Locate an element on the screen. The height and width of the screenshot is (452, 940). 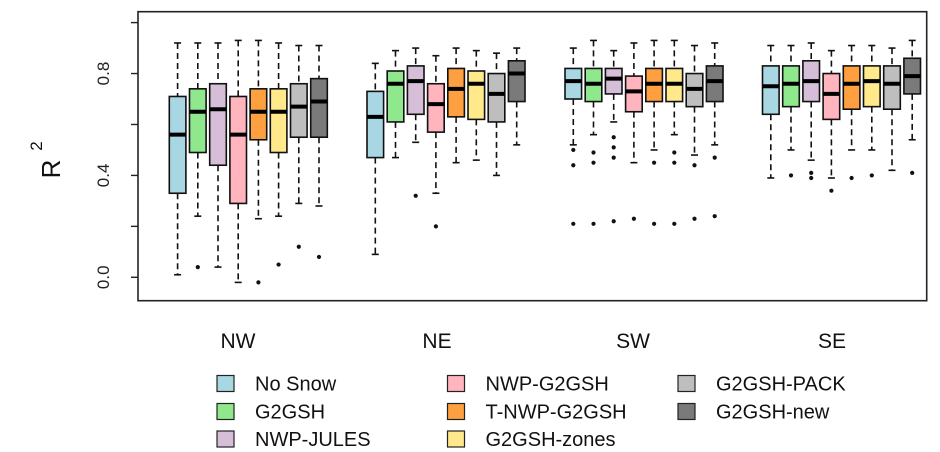
box-NW-NWP-JULES is located at coordinates (218, 155).